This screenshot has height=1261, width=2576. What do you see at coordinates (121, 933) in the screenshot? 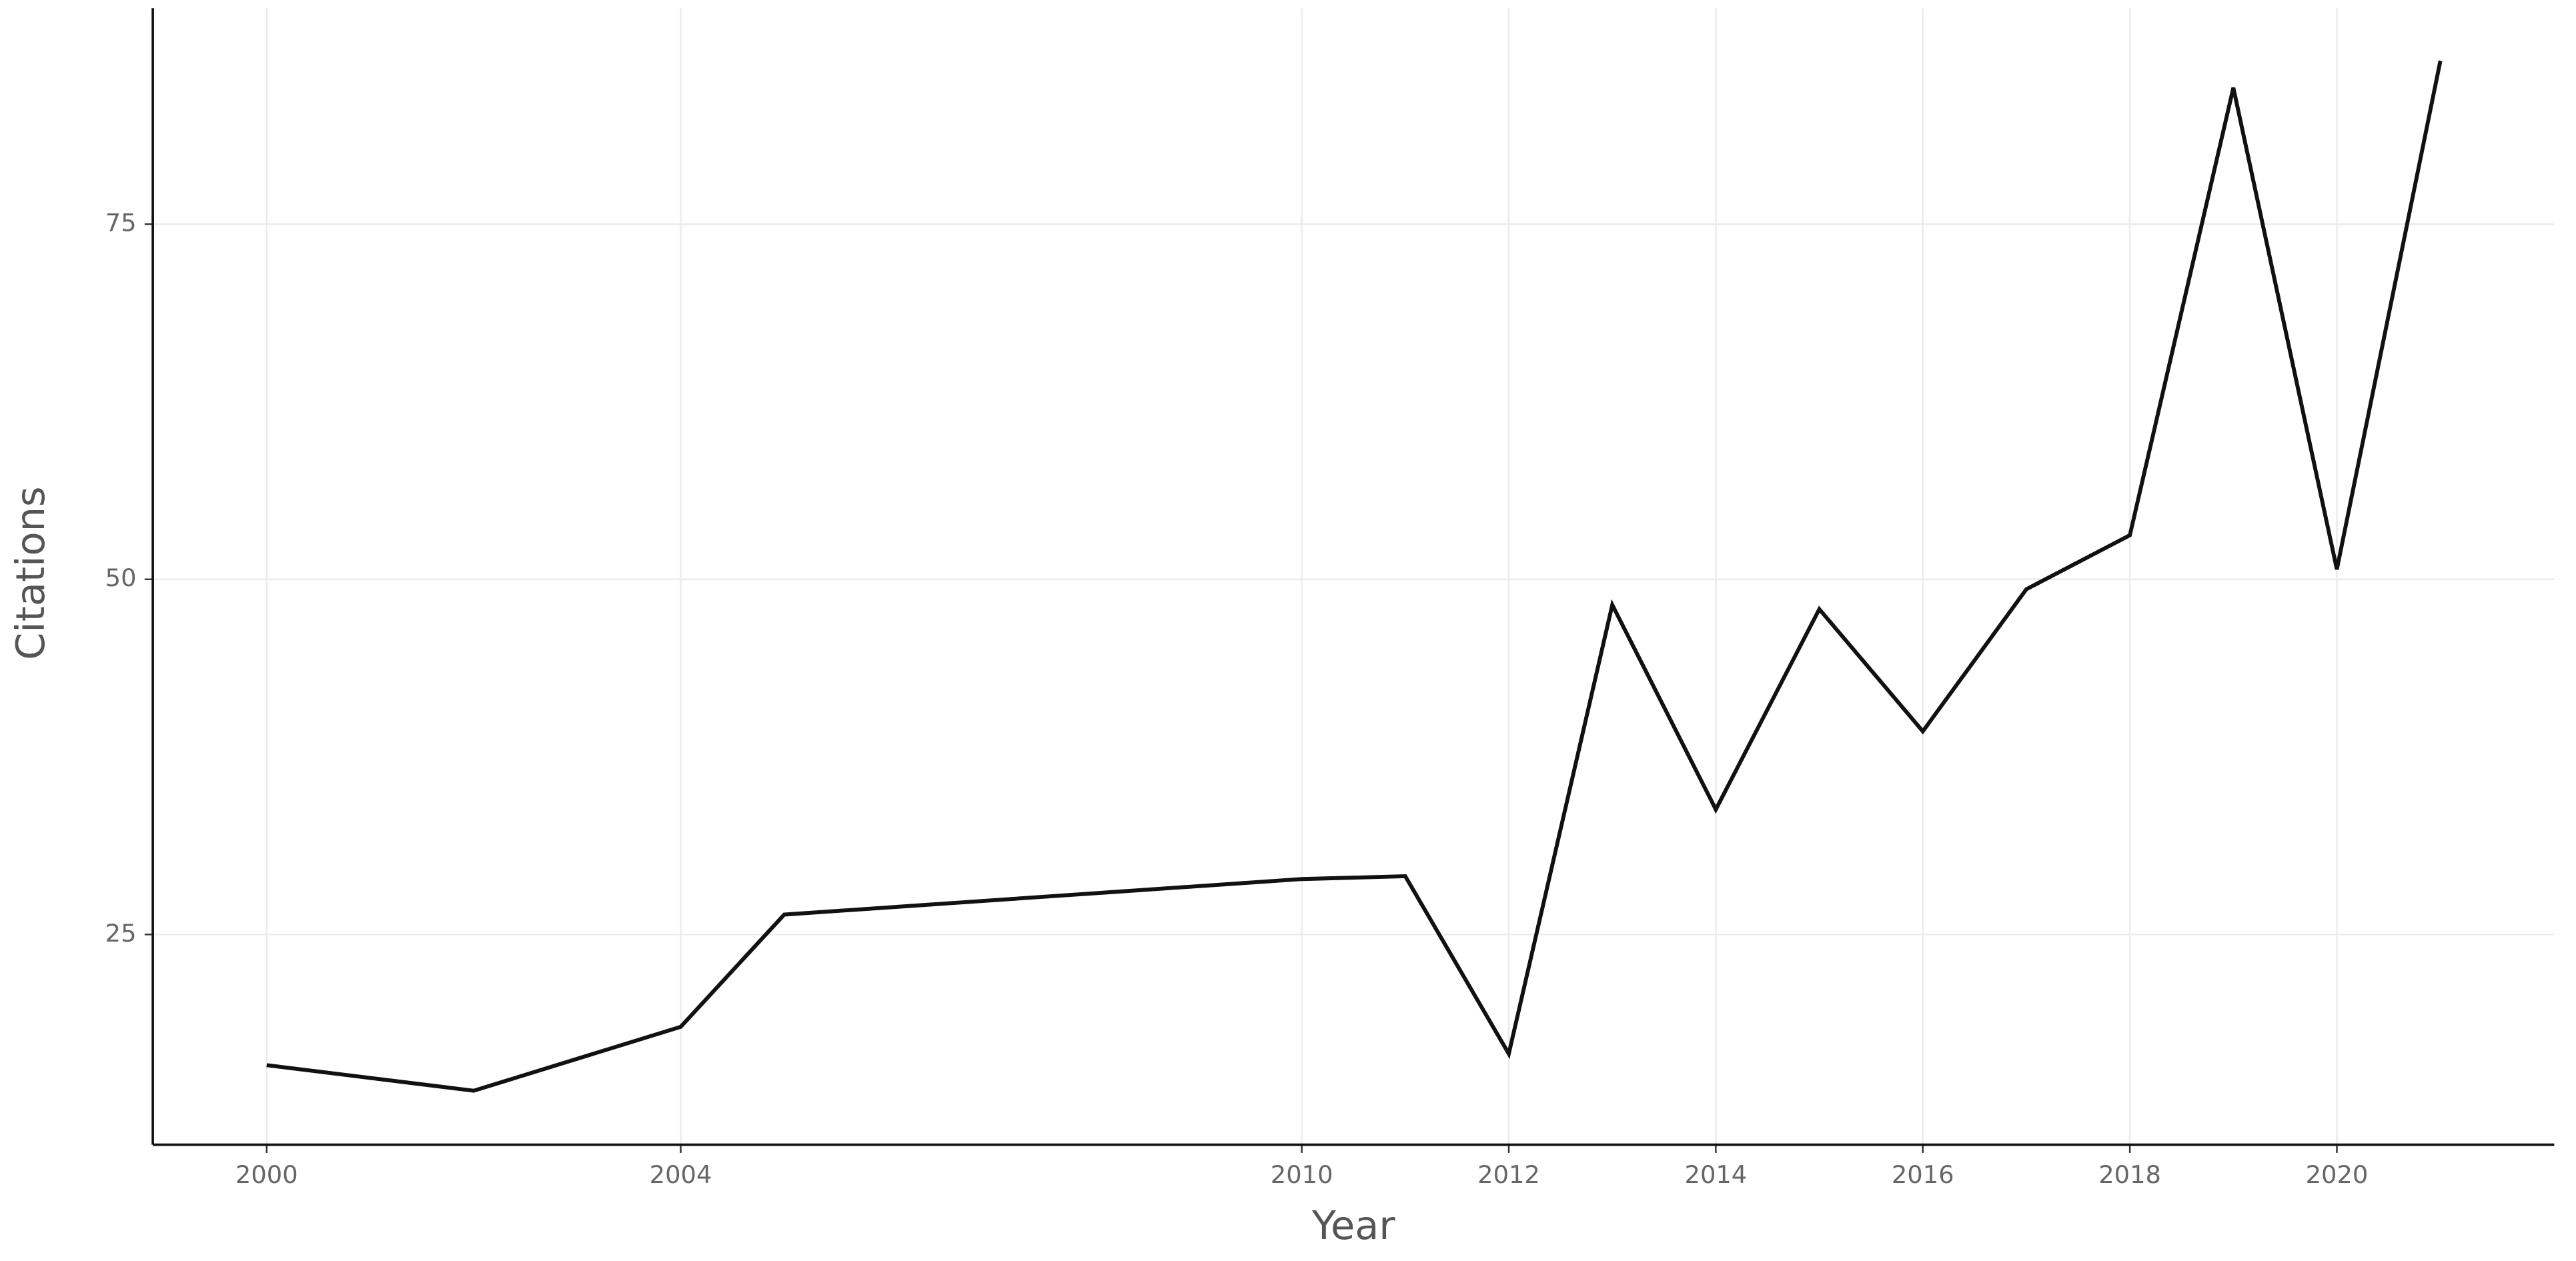
I see `y-tick-label: 25` at bounding box center [121, 933].